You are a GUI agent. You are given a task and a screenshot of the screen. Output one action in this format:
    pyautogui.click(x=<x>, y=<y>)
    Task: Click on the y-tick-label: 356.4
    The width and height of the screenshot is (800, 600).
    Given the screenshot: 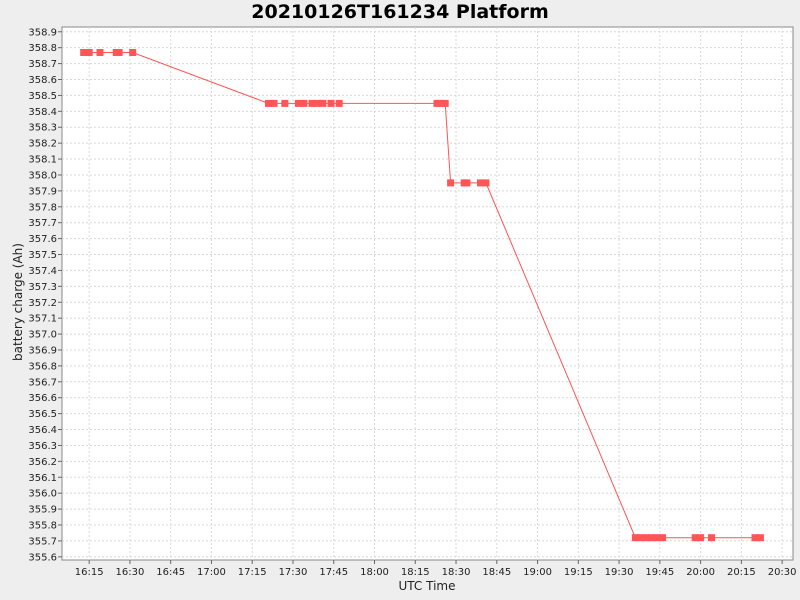 What is the action you would take?
    pyautogui.click(x=42, y=430)
    